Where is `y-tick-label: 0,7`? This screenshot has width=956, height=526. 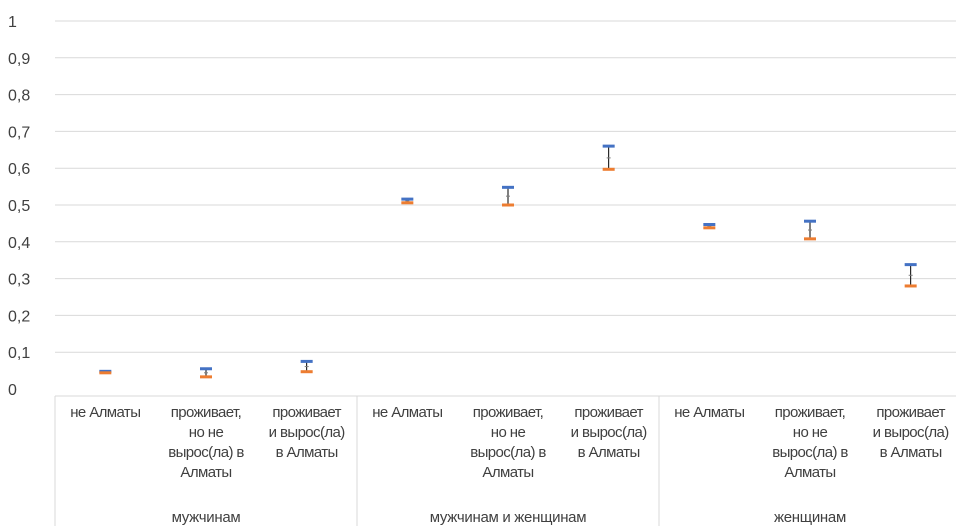 y-tick-label: 0,7 is located at coordinates (19, 132).